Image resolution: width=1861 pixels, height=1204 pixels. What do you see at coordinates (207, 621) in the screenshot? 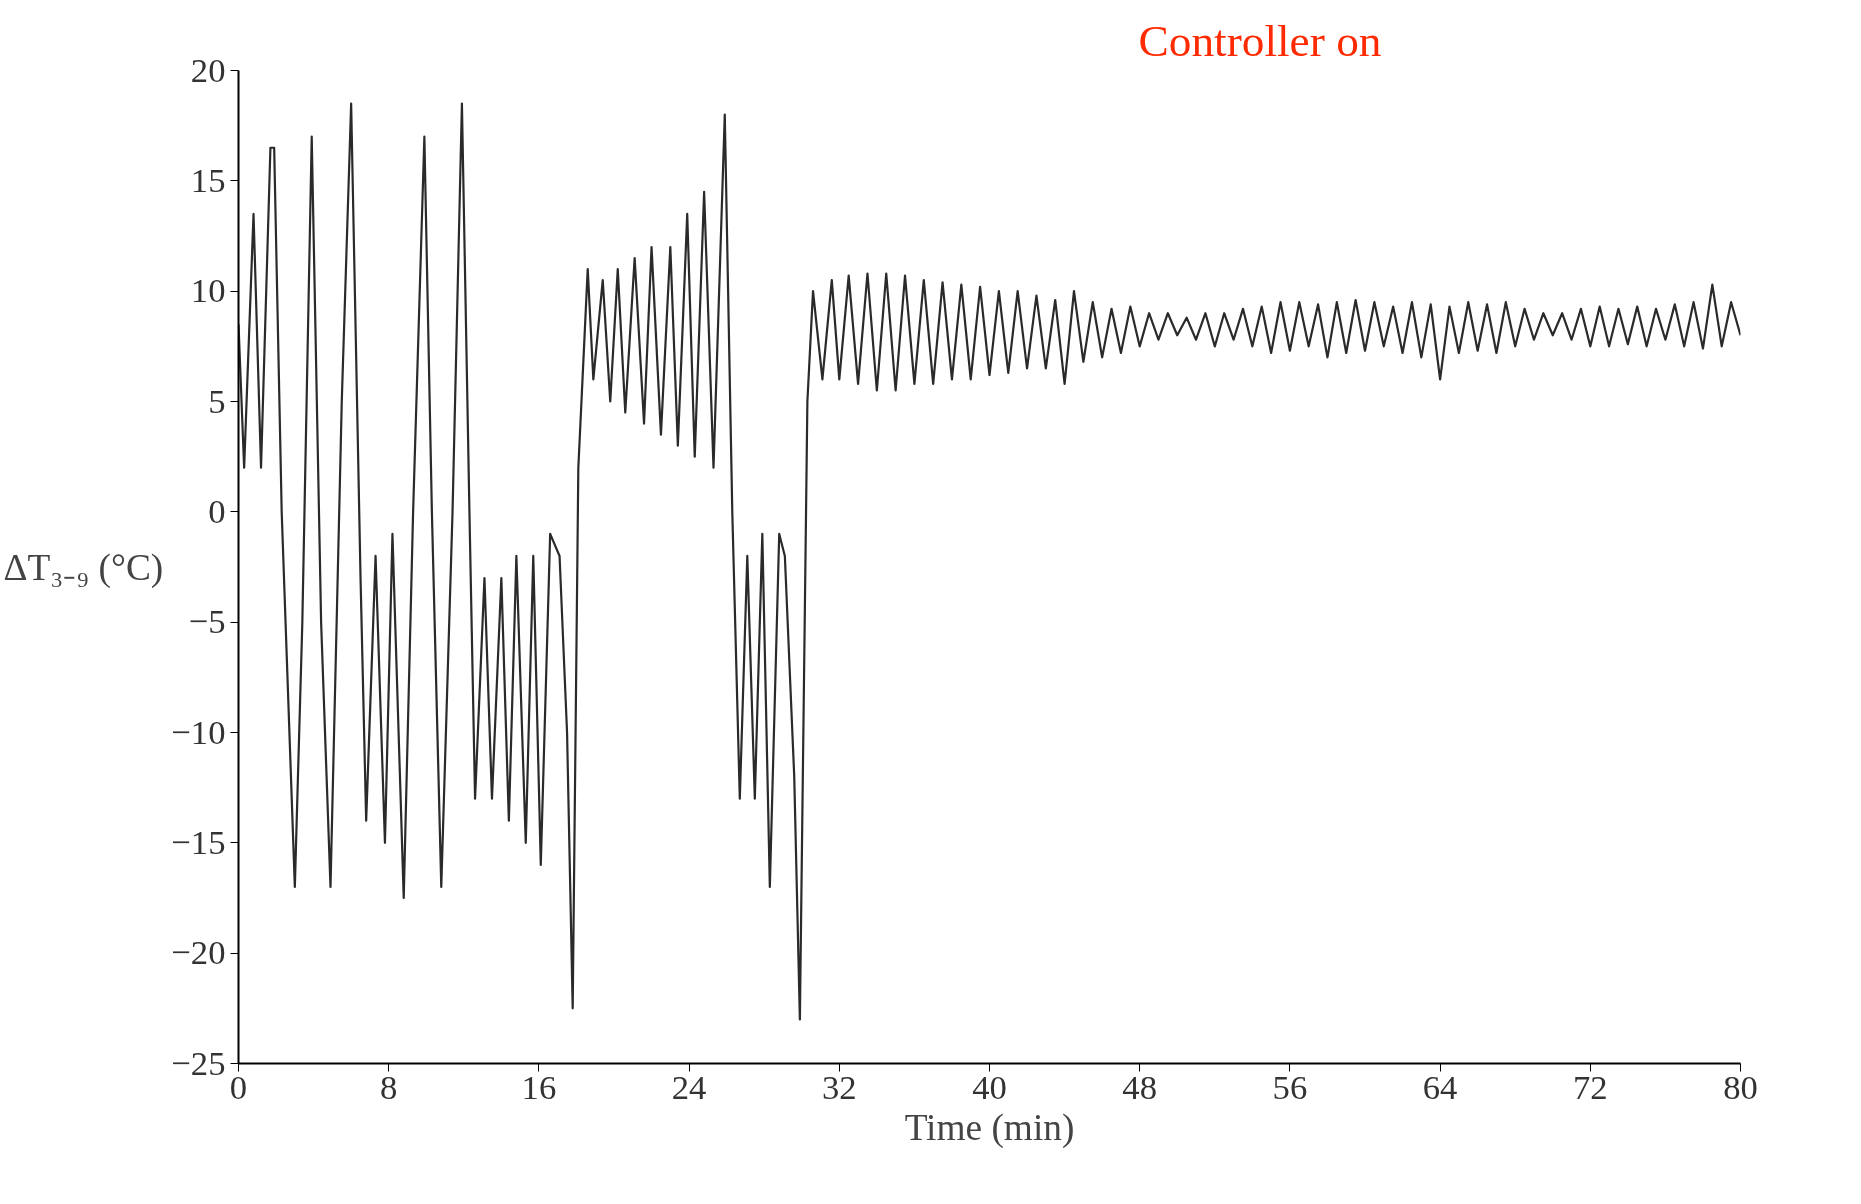
I see `y-tick-label: −5` at bounding box center [207, 621].